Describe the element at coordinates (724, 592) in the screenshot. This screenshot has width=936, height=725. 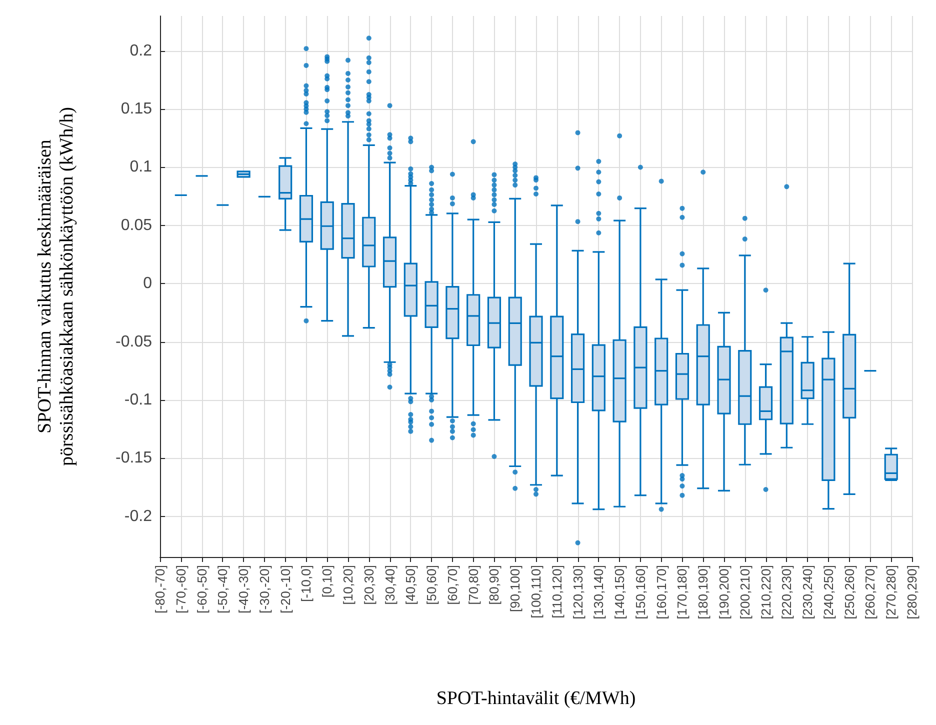
I see `x-tick-label: [190,200]` at that location.